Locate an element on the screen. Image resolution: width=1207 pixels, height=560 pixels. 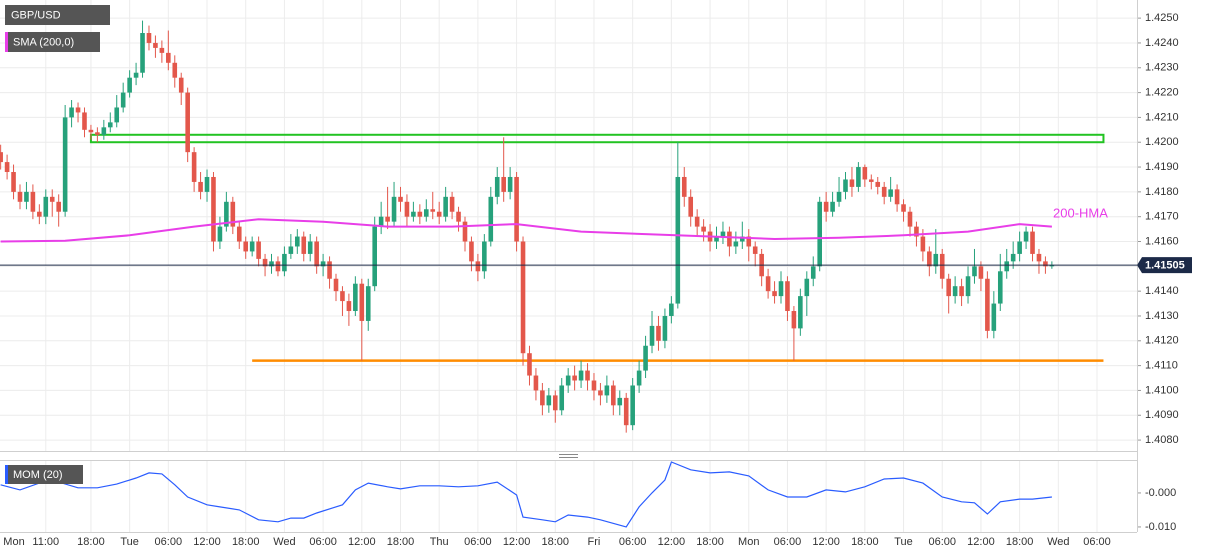
y-tick-label: -0.010 is located at coordinates (1160, 527).